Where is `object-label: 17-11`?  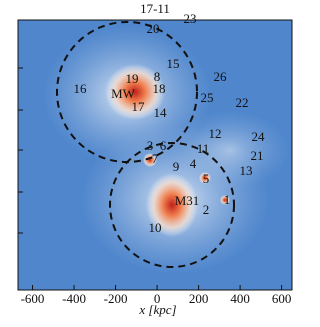 object-label: 17-11 is located at coordinates (155, 8).